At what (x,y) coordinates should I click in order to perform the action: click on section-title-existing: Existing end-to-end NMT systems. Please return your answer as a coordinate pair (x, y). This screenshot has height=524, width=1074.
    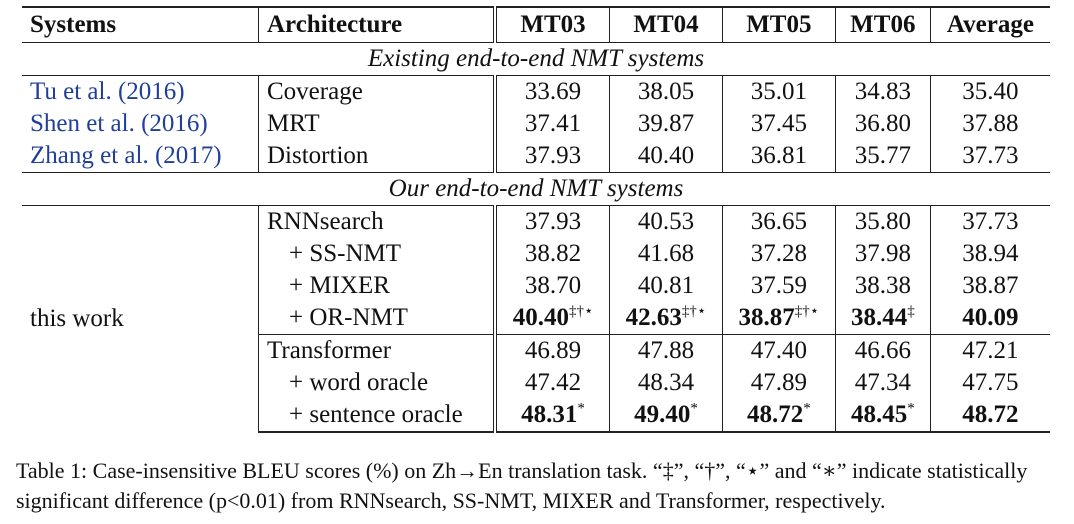
    Looking at the image, I should click on (536, 59).